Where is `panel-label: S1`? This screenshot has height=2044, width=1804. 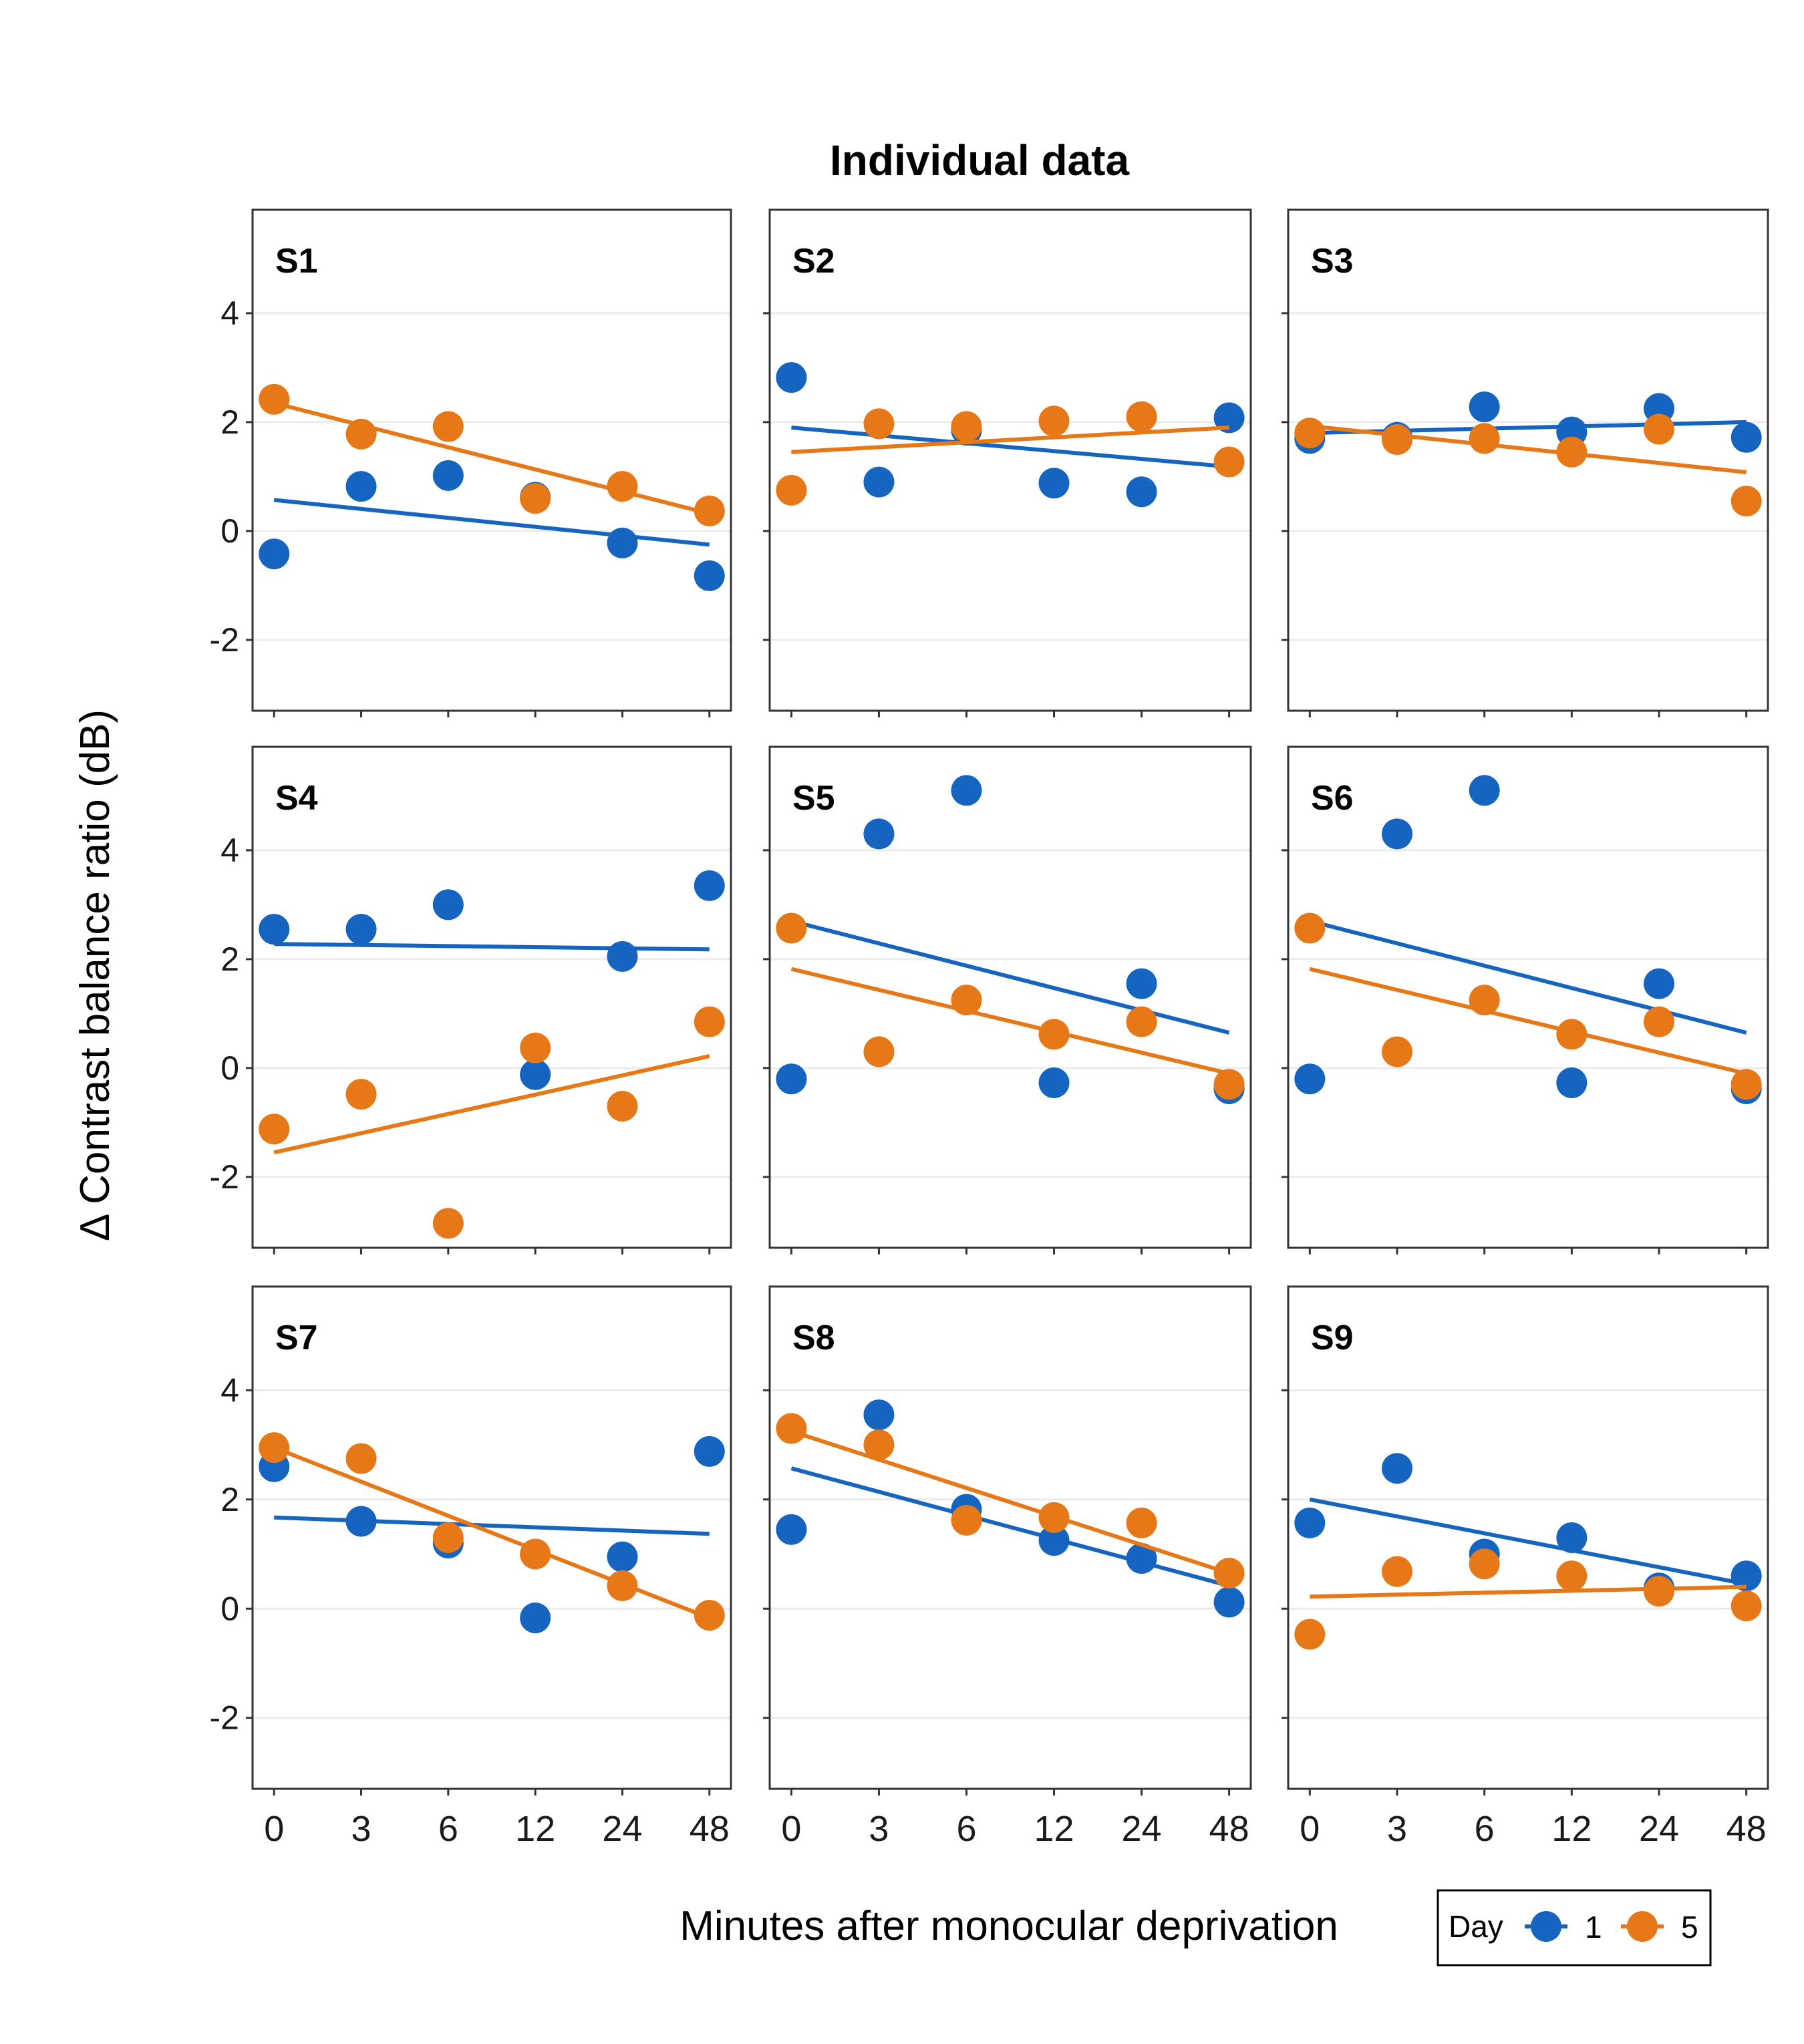 panel-label: S1 is located at coordinates (296, 261).